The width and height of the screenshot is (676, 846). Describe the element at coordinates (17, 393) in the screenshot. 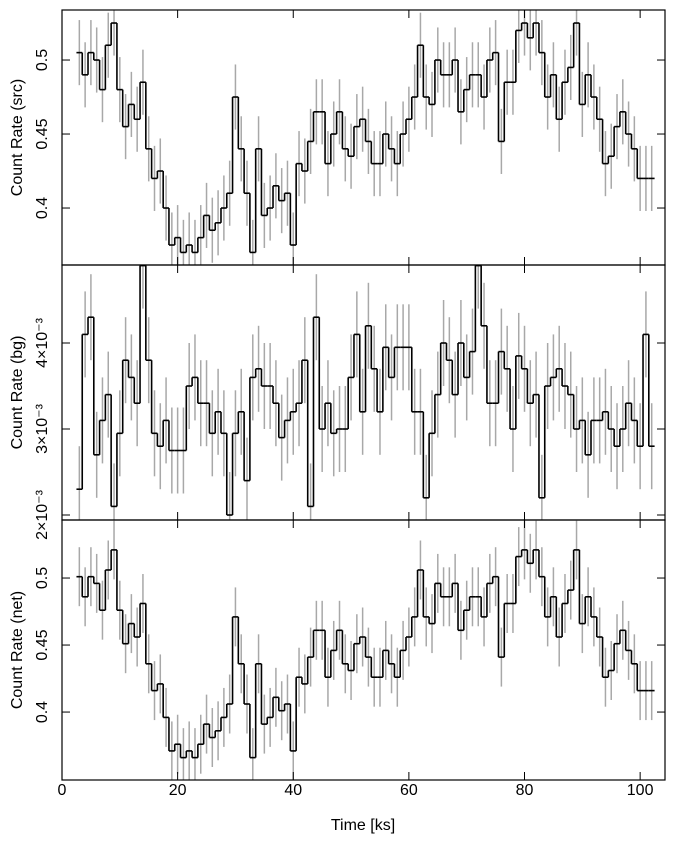

I see `y-axis-label: Count Rate (bg)` at that location.